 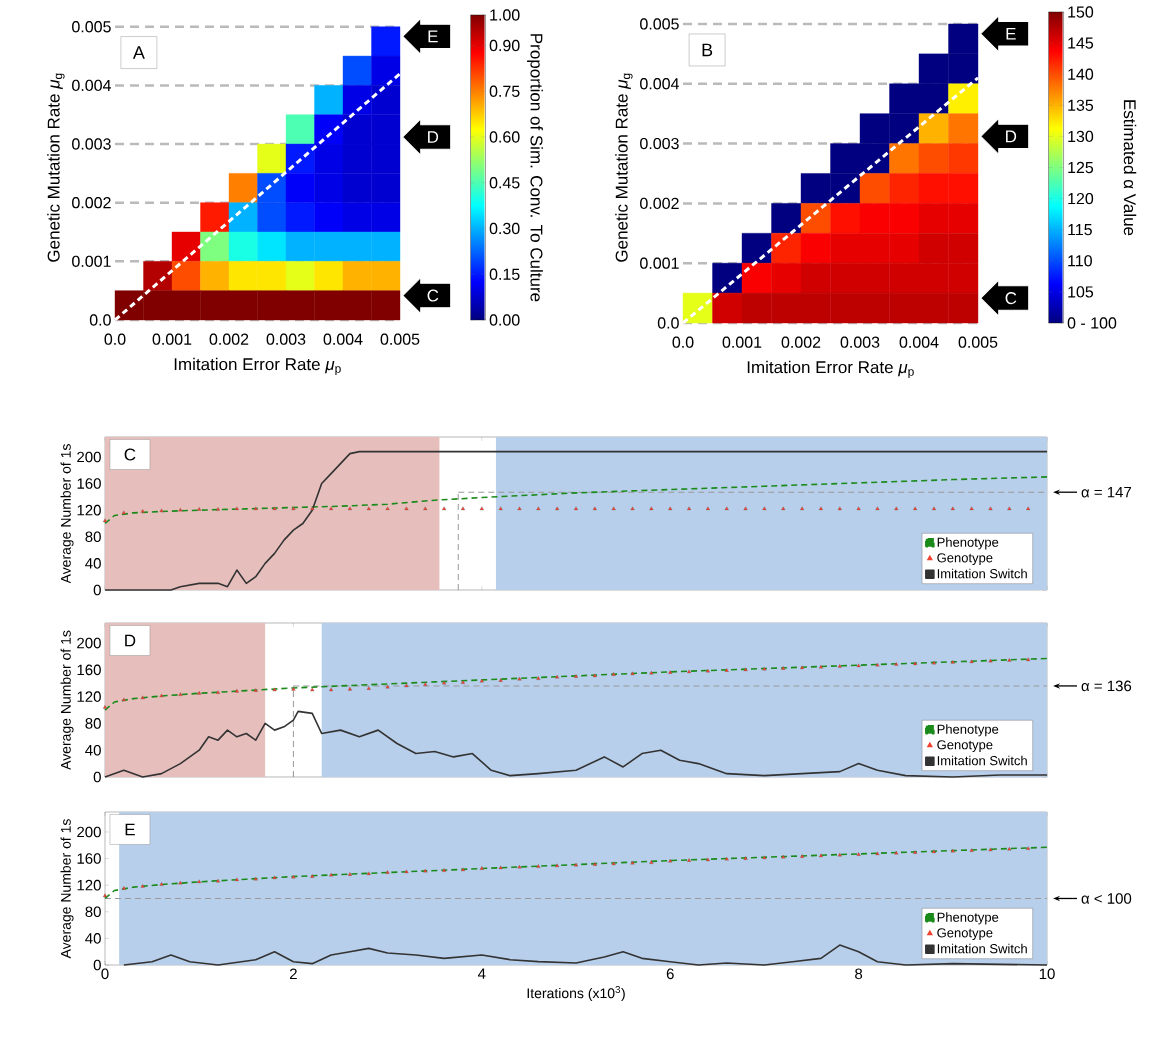 What do you see at coordinates (93, 563) in the screenshot?
I see `y-tick-label: 40` at bounding box center [93, 563].